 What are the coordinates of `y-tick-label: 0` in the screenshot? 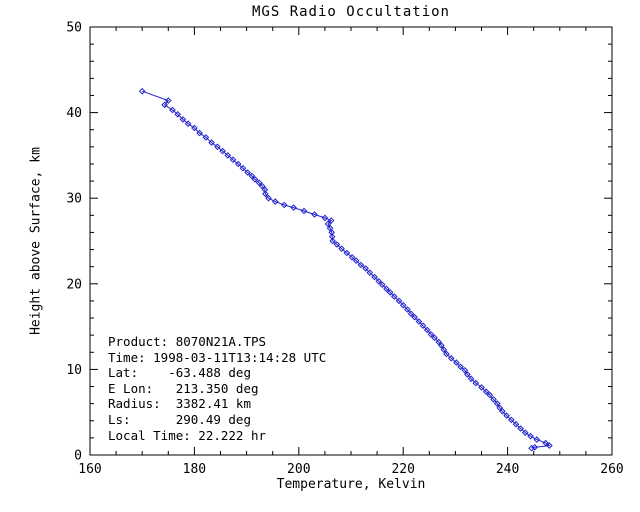 It's located at (78, 456).